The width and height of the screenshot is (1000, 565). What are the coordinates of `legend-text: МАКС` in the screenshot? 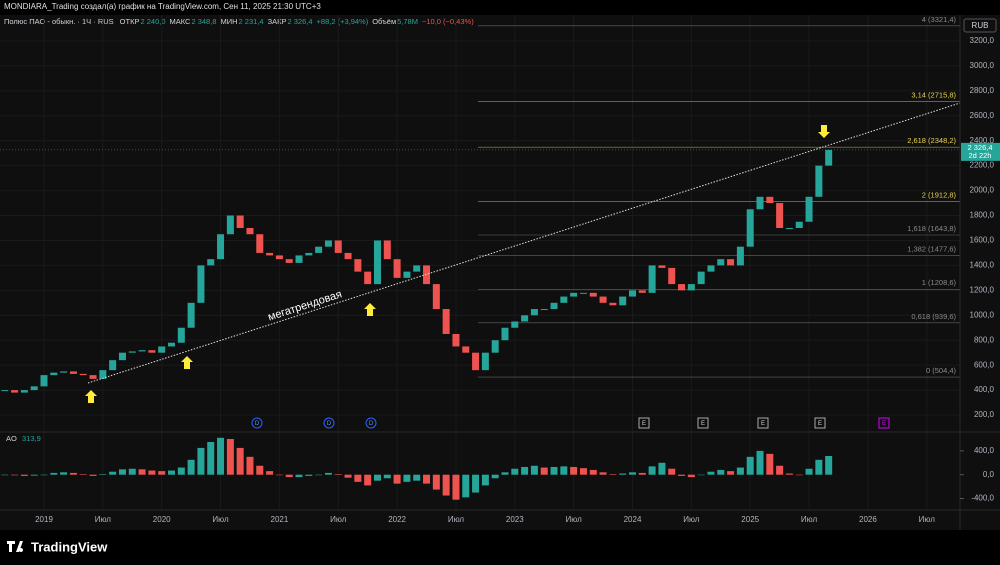 It's located at (181, 21).